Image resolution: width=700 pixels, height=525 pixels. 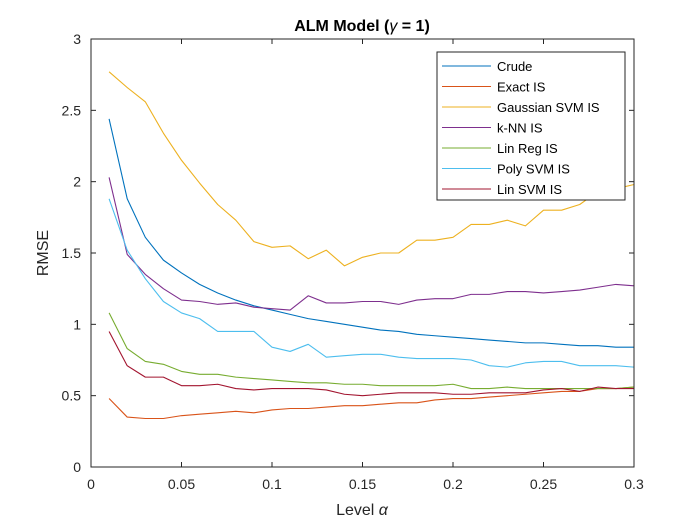 What do you see at coordinates (634, 484) in the screenshot?
I see `x-tick-label: 0.3` at bounding box center [634, 484].